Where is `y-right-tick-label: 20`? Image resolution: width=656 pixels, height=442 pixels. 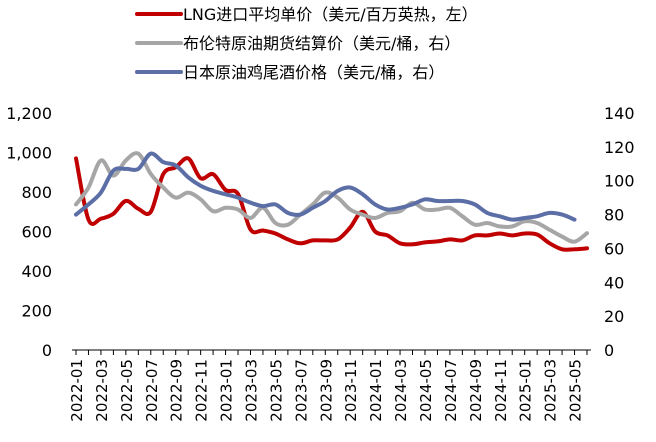 y-right-tick-label: 20 is located at coordinates (614, 316).